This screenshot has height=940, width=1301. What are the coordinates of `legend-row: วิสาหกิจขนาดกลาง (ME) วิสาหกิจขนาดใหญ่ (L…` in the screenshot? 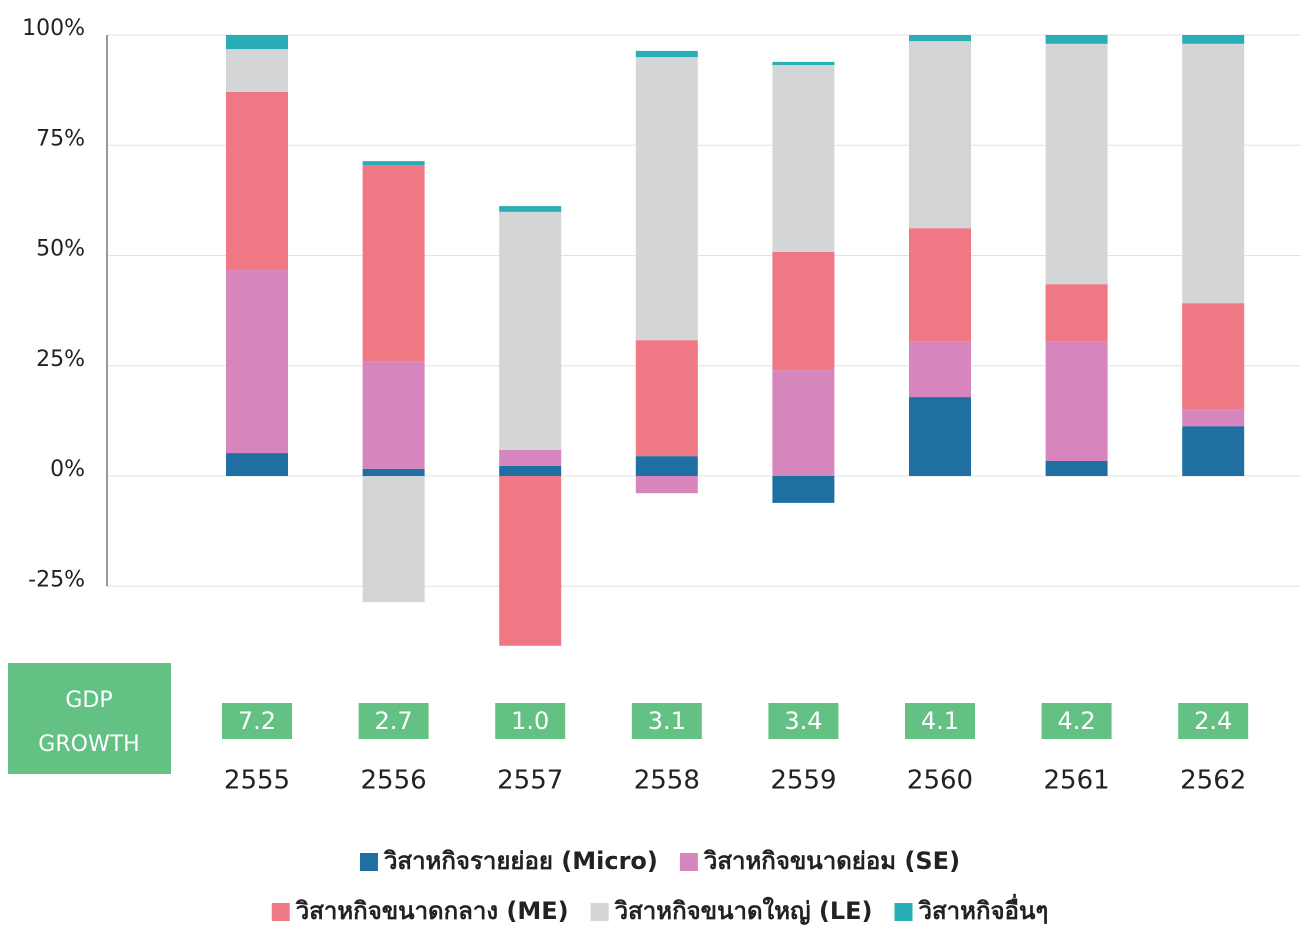 It's located at (659, 909).